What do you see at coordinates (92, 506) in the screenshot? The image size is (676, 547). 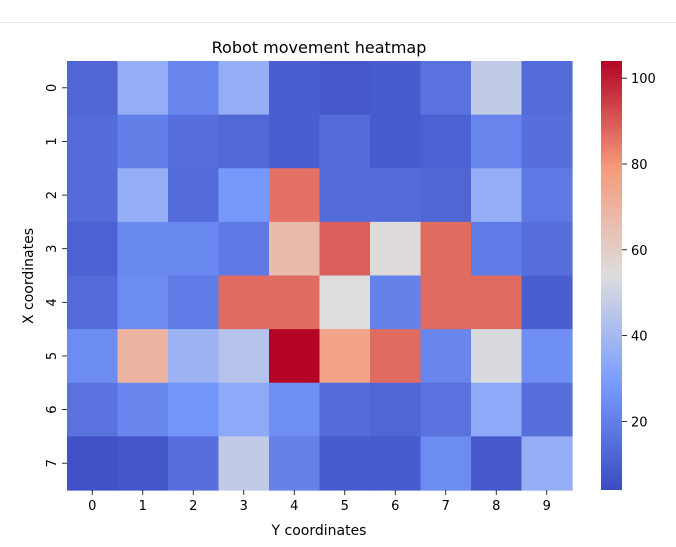 I see `x-tick-label: 0` at bounding box center [92, 506].